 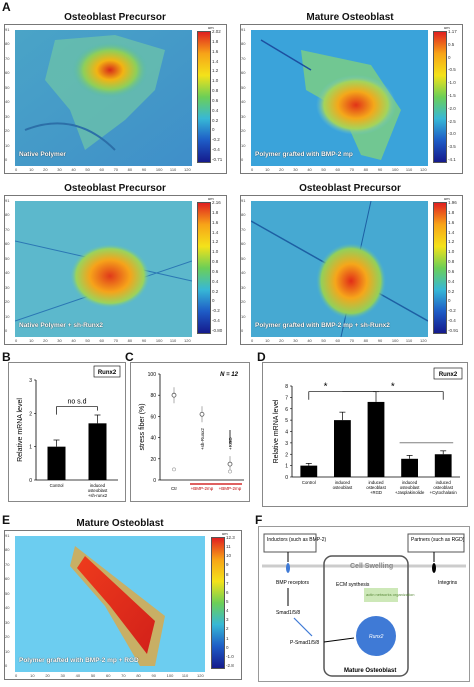 I want to click on afm-e-title: Mature Osteoblast, so click(x=120, y=523).